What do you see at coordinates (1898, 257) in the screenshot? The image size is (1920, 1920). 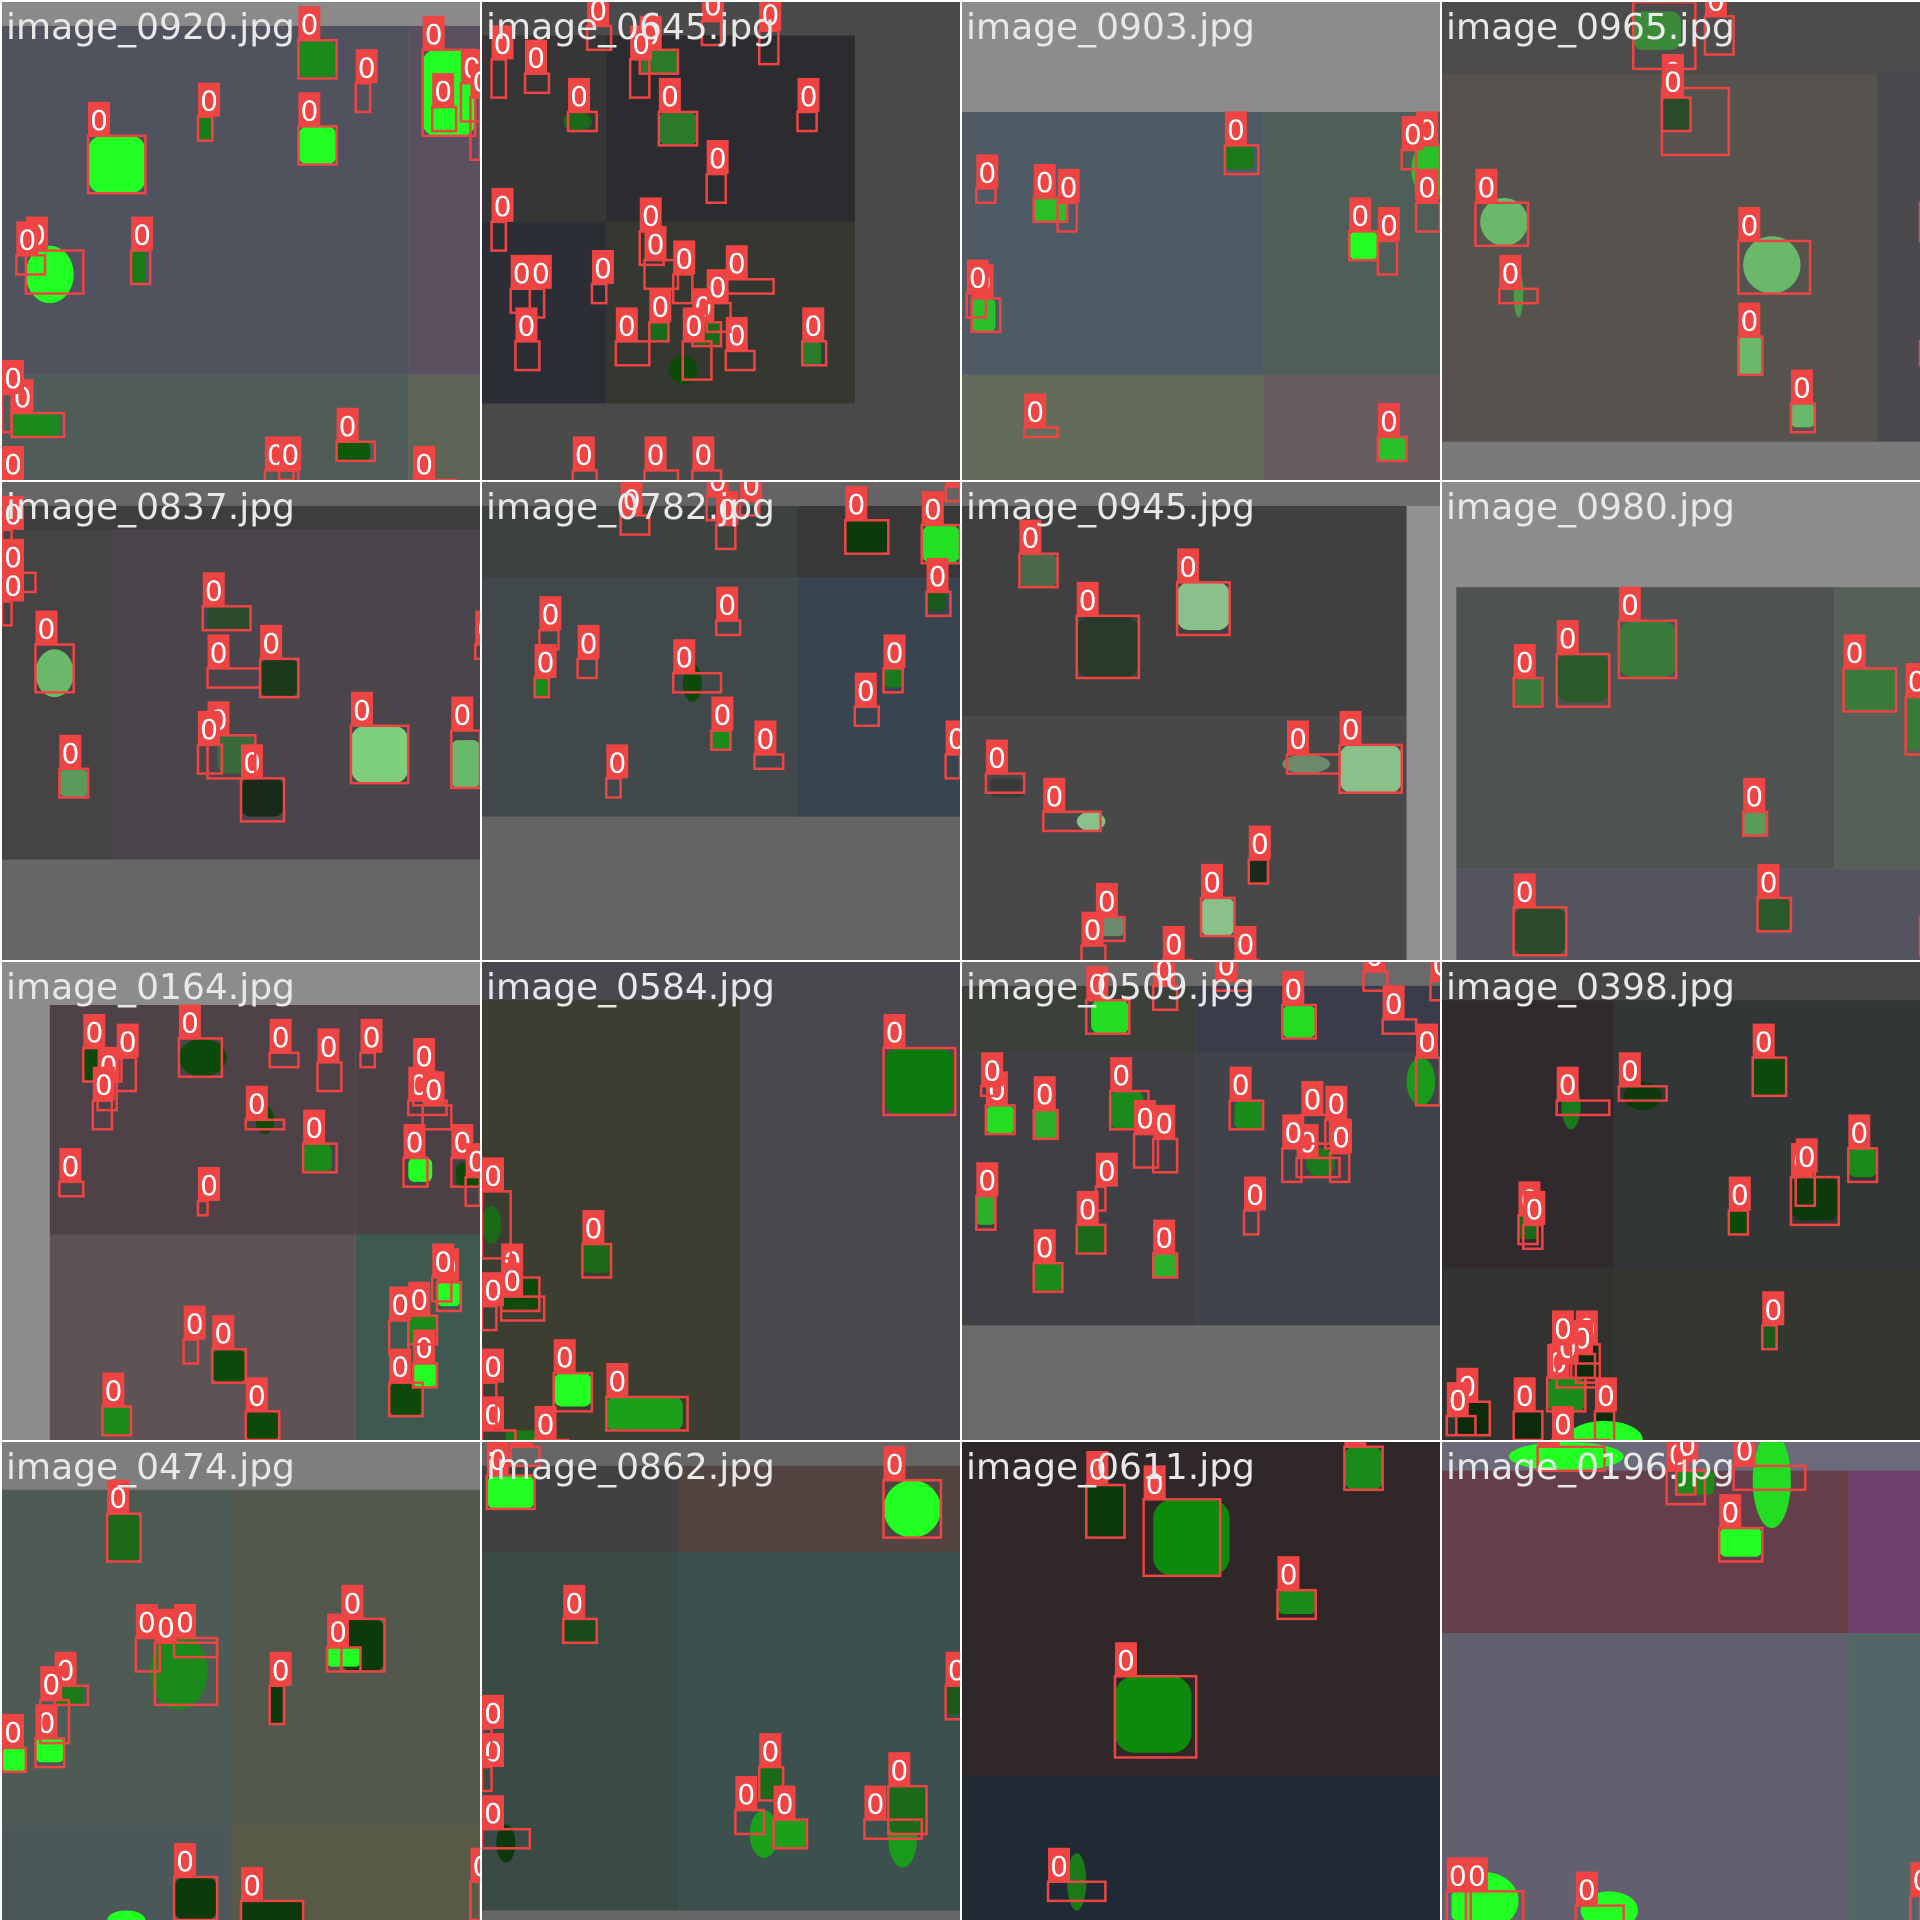 I see `background-region` at bounding box center [1898, 257].